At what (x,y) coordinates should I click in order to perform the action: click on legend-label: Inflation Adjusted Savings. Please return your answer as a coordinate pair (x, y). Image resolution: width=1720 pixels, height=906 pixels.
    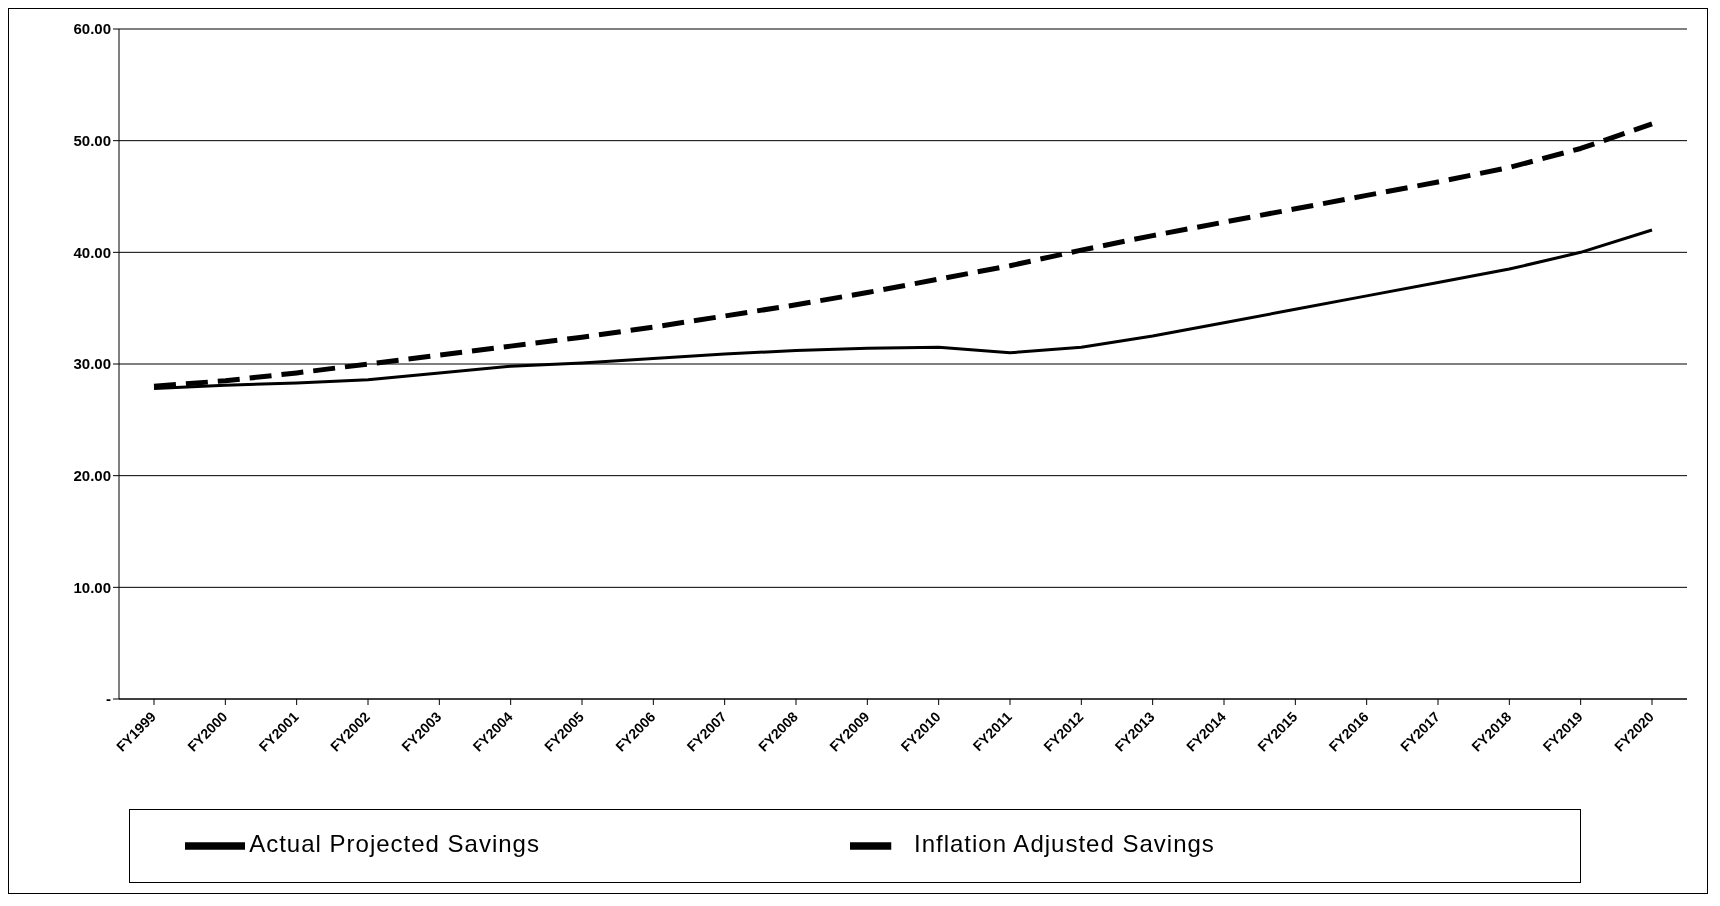
    Looking at the image, I should click on (1064, 844).